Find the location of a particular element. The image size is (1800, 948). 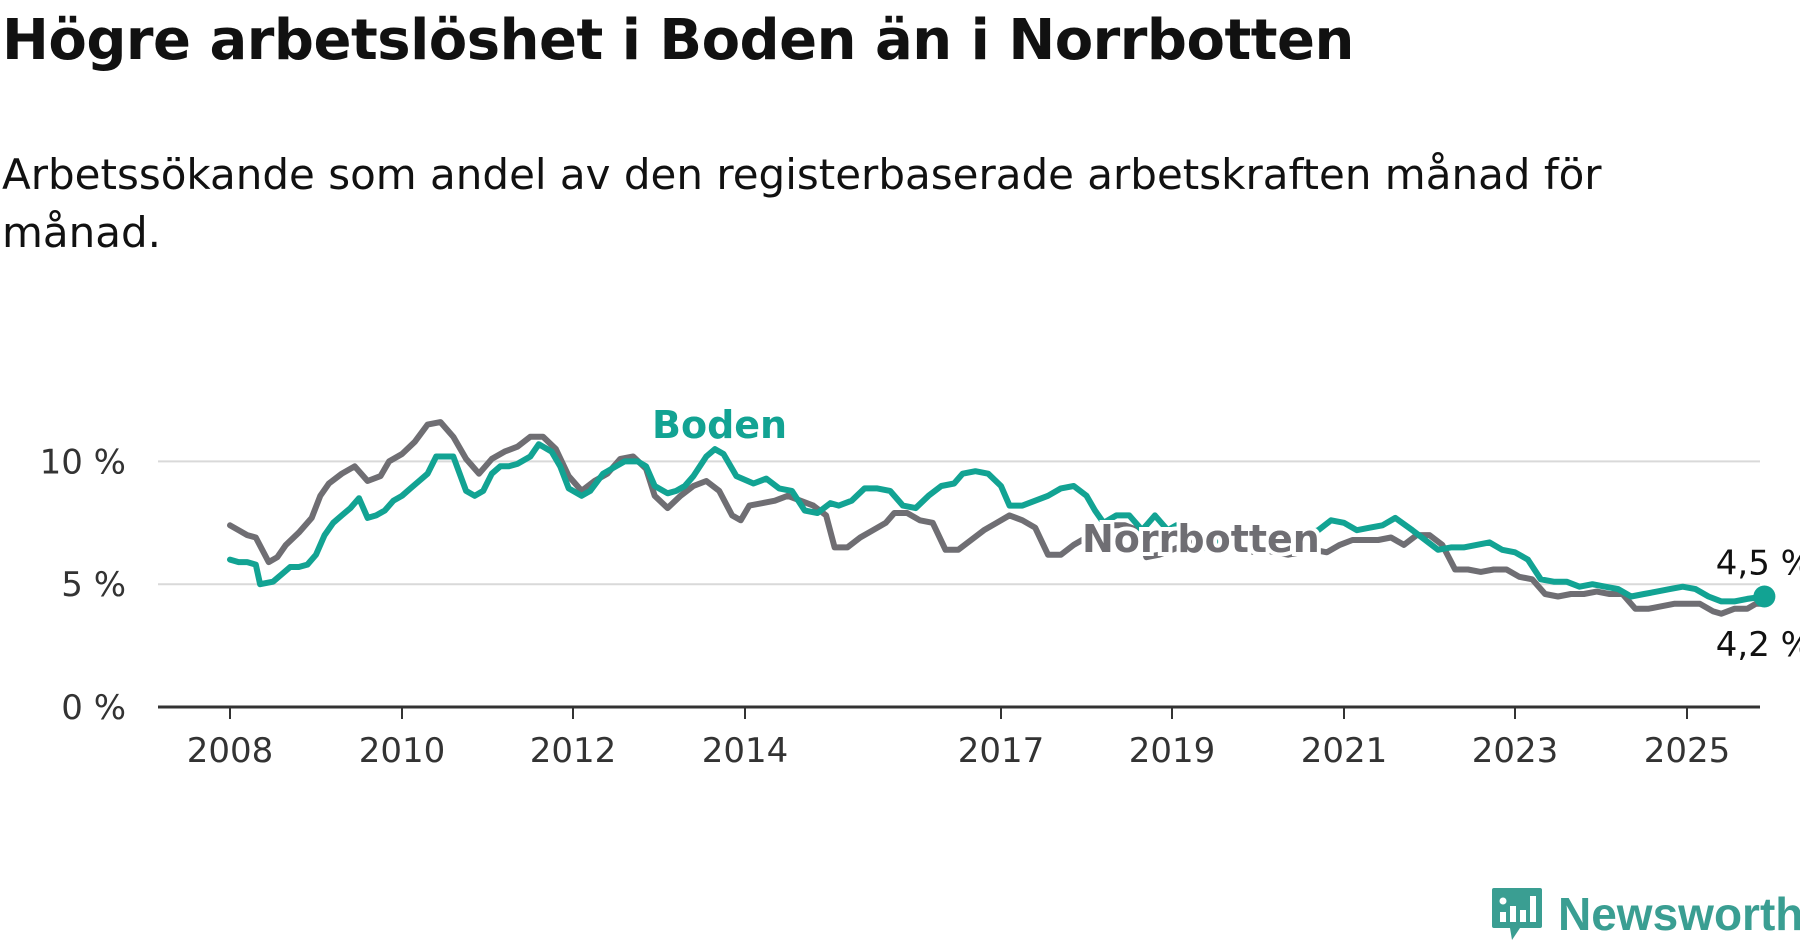

gridlines is located at coordinates (959, 523).